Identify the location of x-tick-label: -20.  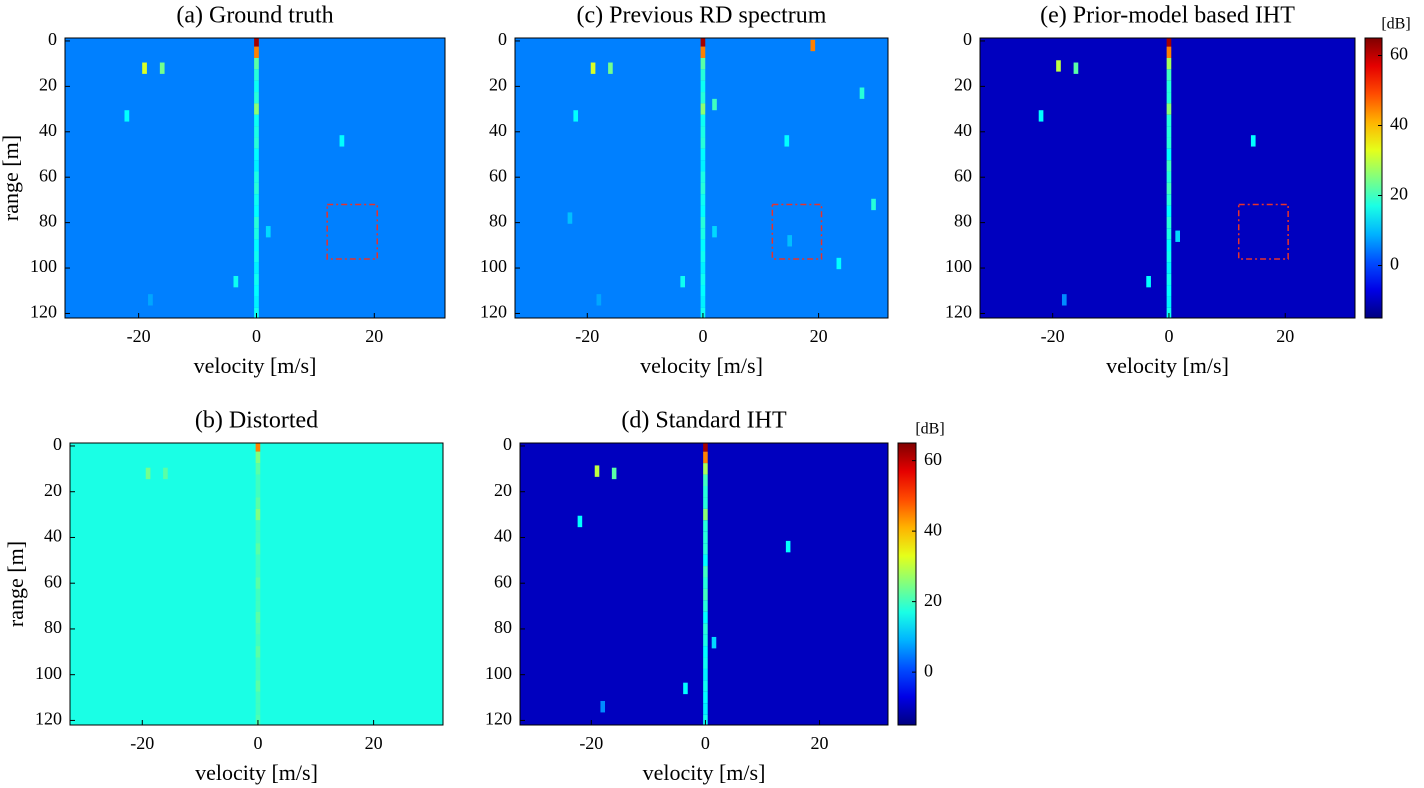
(139, 336).